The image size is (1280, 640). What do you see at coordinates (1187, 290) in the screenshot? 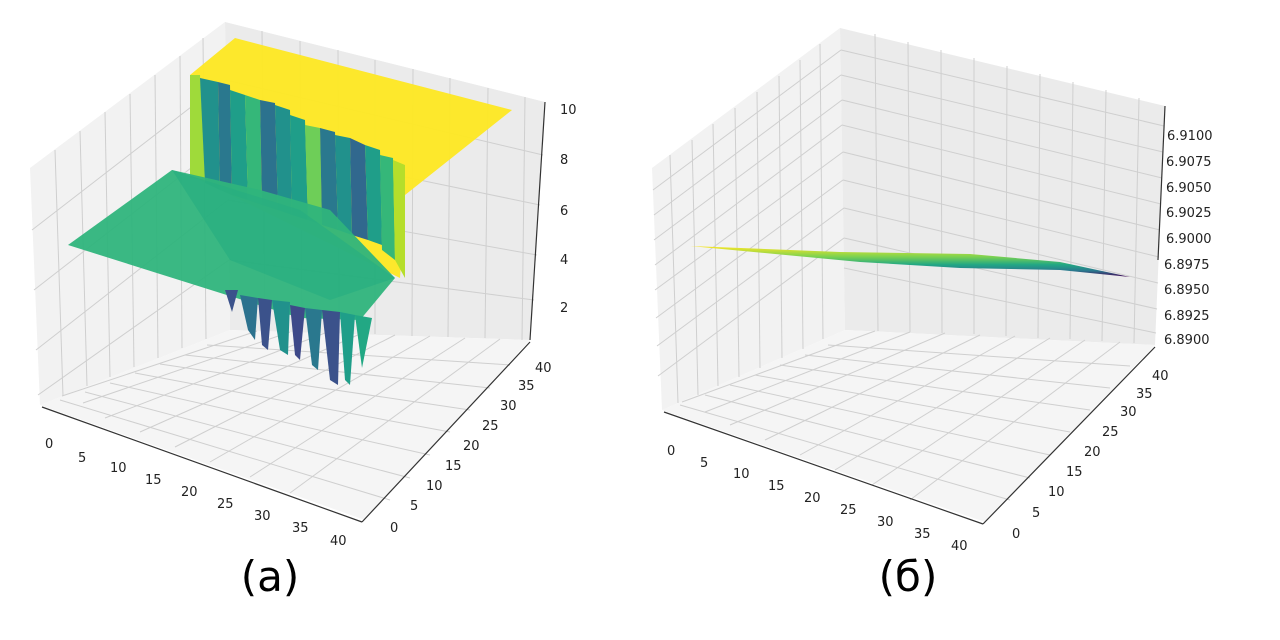
I see `svg-text: 6.8950` at bounding box center [1187, 290].